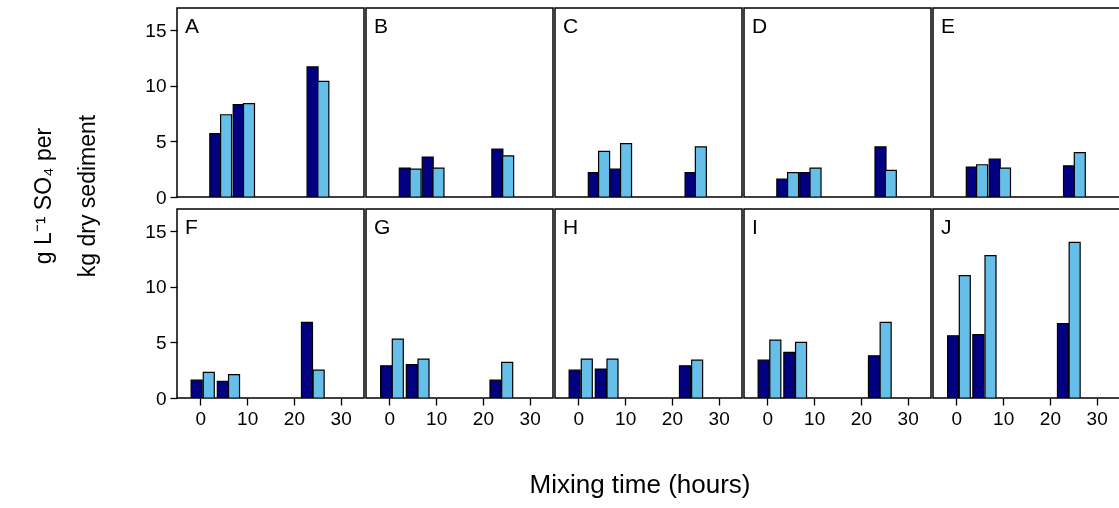 The image size is (1119, 508). Describe the element at coordinates (946, 226) in the screenshot. I see `annotation: J` at that location.